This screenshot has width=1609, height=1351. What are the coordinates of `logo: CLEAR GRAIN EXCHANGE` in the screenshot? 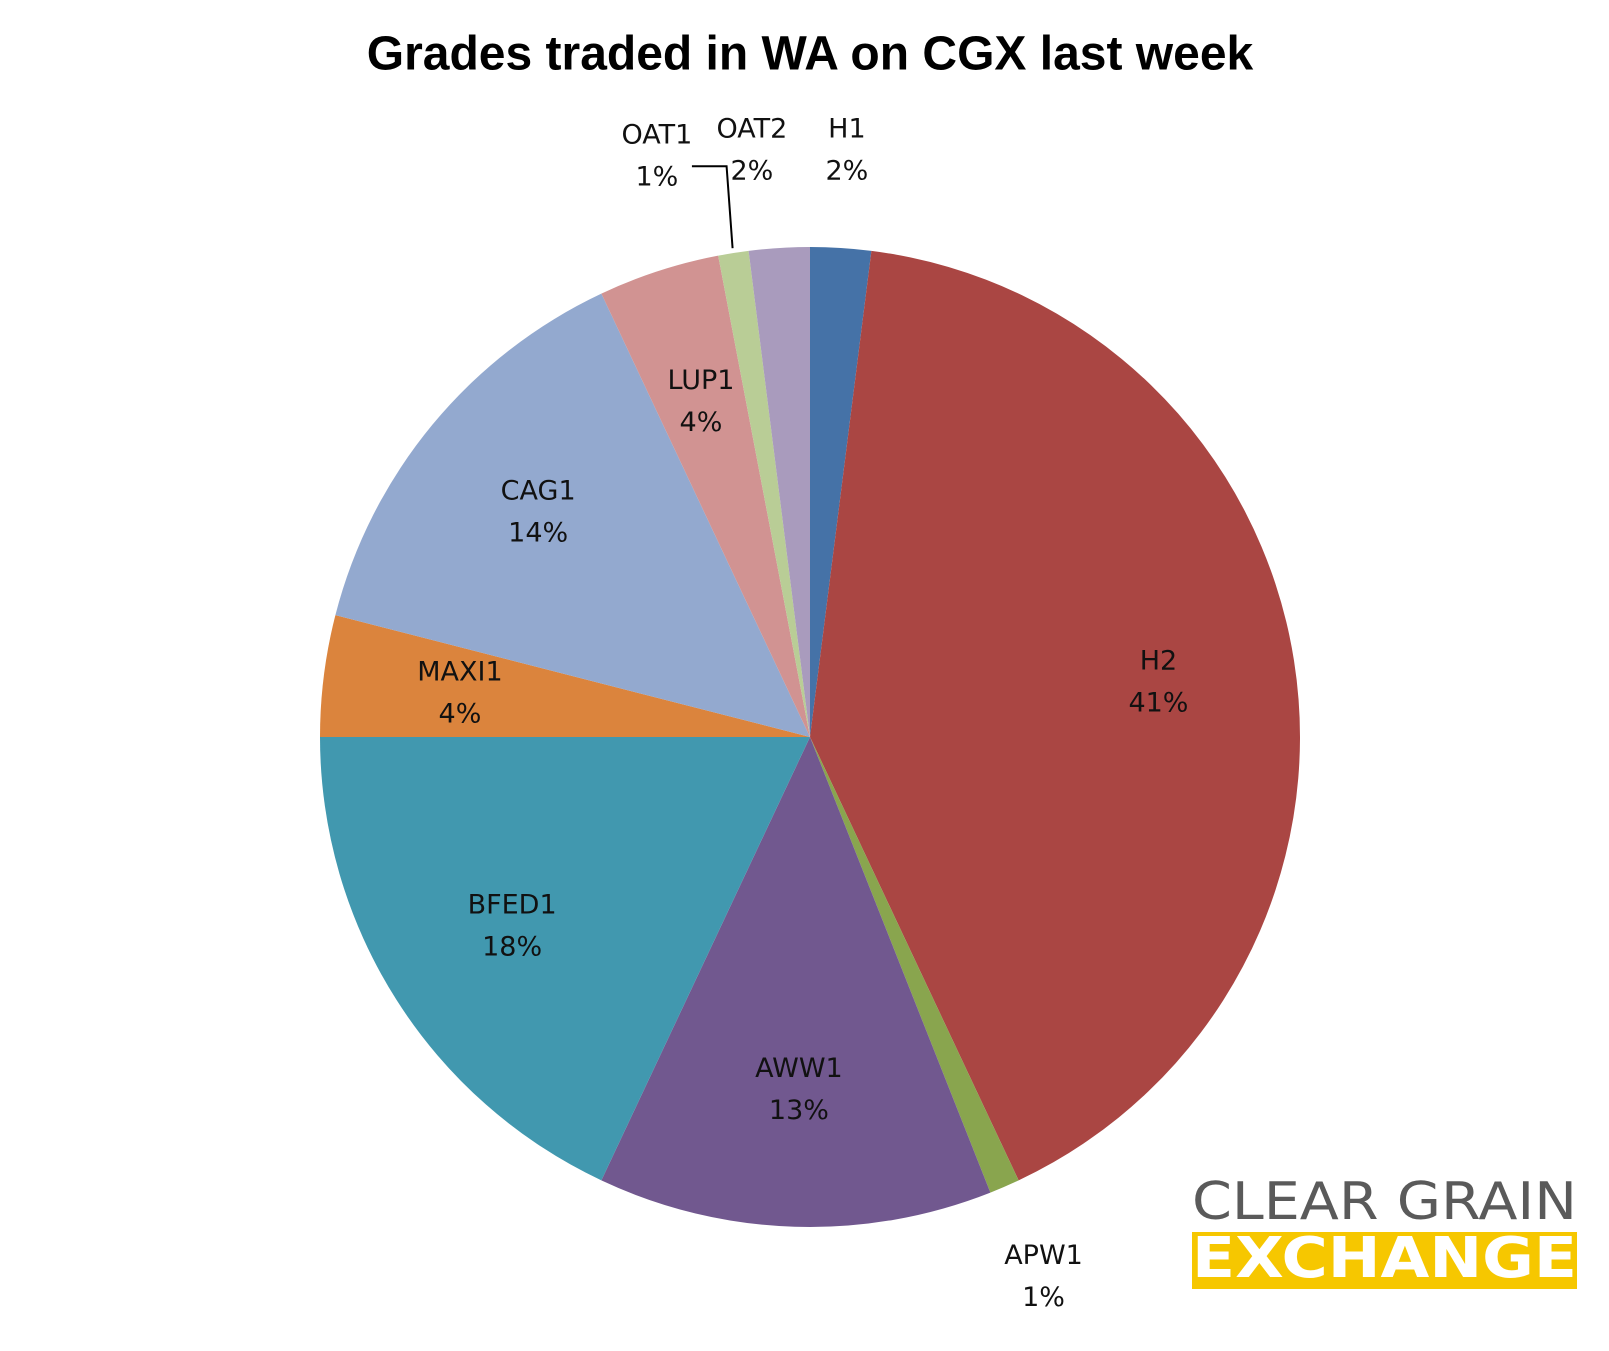 It's located at (1384, 1231).